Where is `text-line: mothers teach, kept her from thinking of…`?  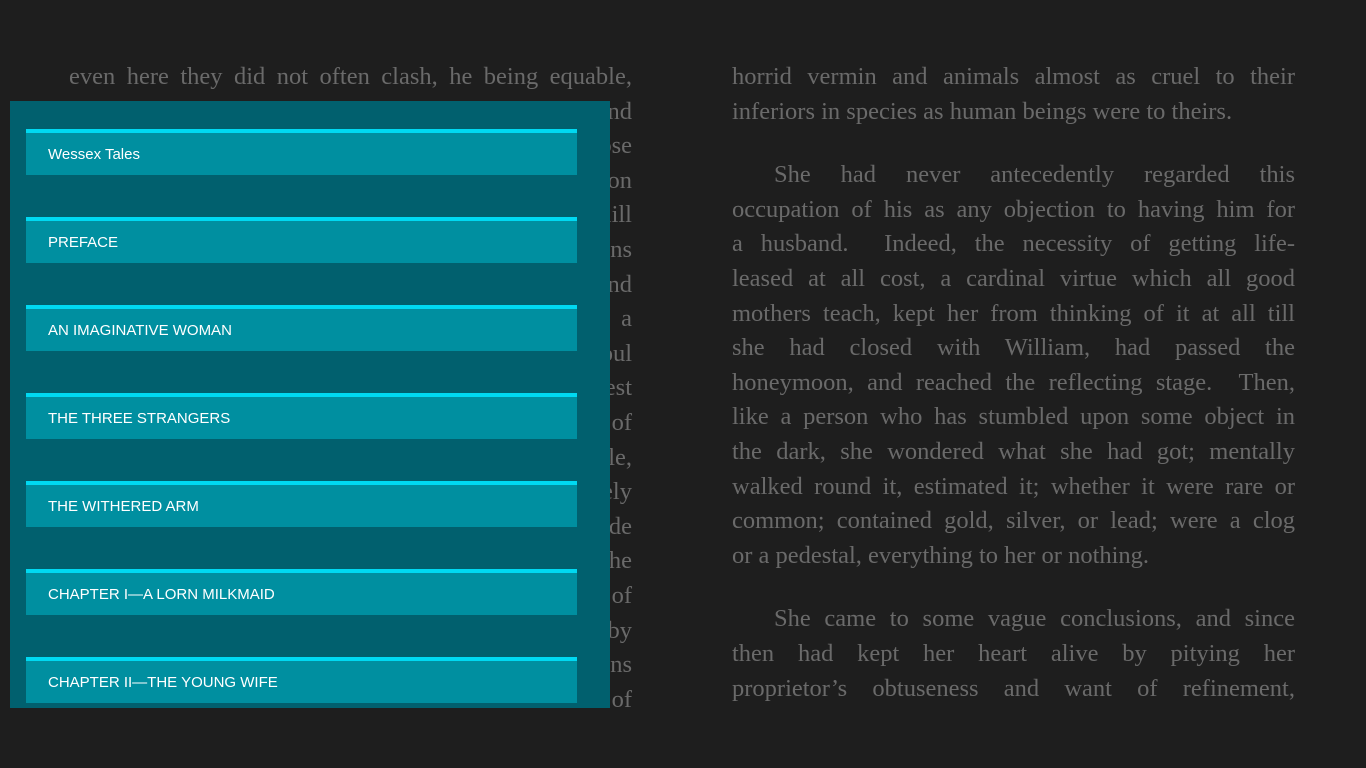
text-line: mothers teach, kept her from thinking of… is located at coordinates (1013, 313).